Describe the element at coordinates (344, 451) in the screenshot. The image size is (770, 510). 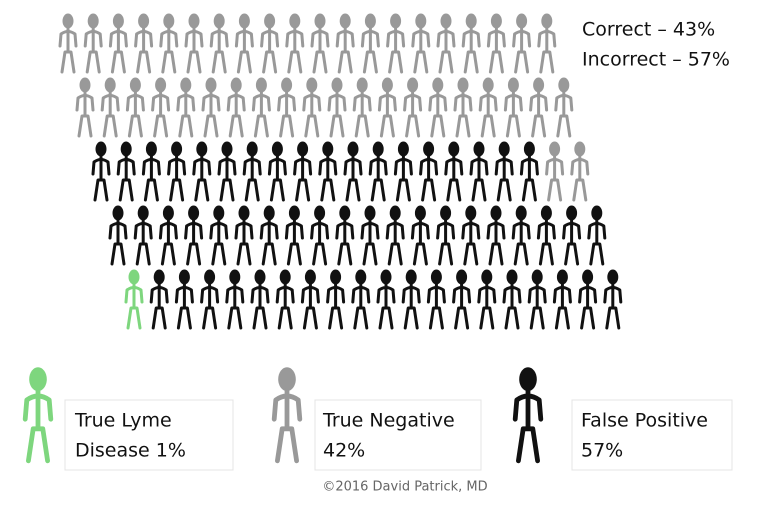
I see `legend-label: 42%` at that location.